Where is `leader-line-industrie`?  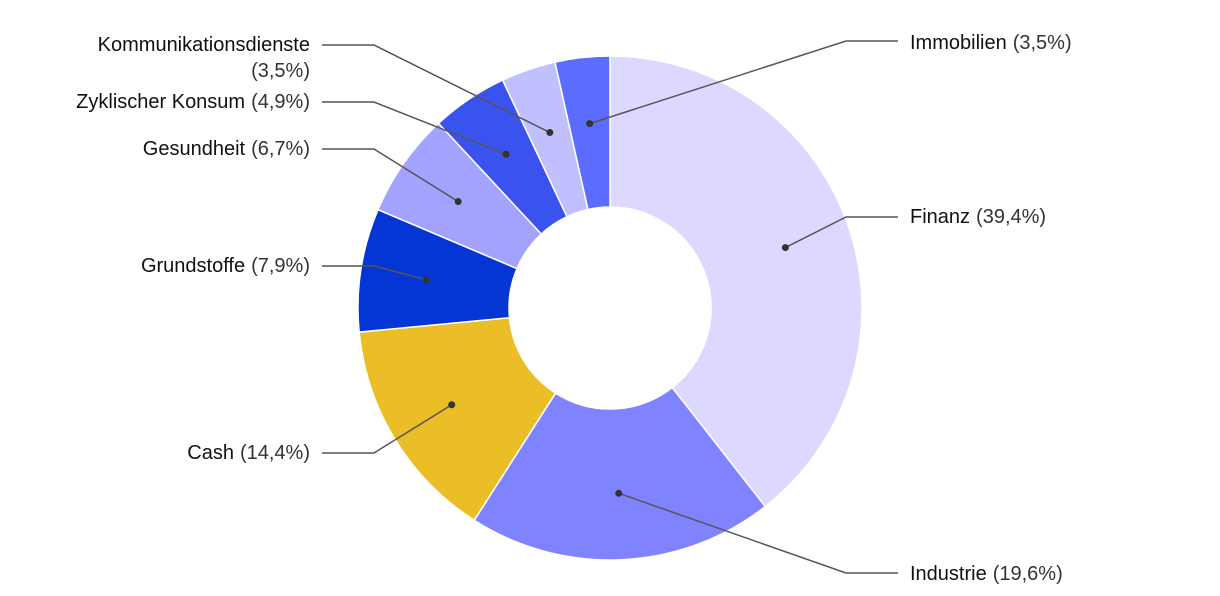
leader-line-industrie is located at coordinates (758, 533).